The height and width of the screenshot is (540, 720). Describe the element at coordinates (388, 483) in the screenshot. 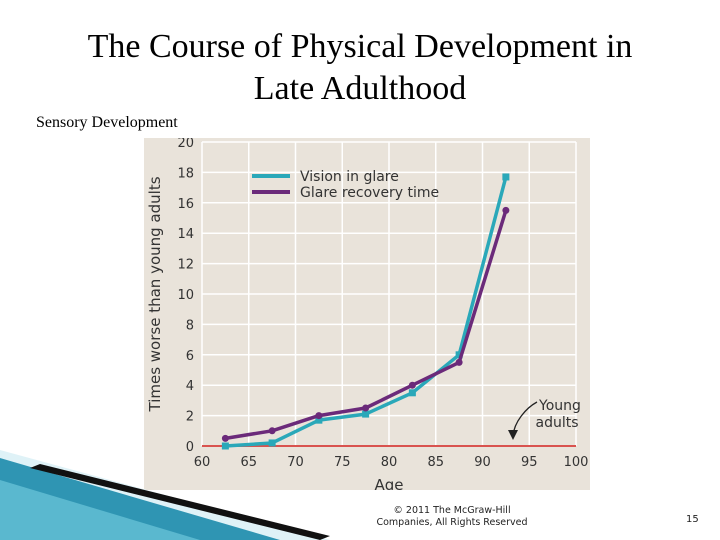

I see `x-axis-label: Age` at that location.